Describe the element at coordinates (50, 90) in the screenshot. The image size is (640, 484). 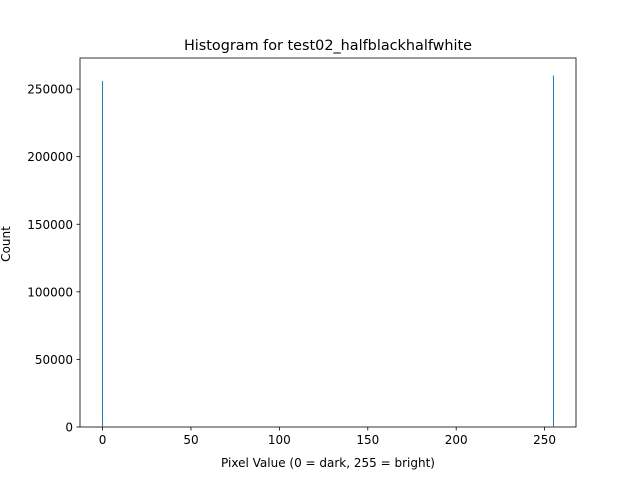
I see `y-tick-label: 250000` at that location.